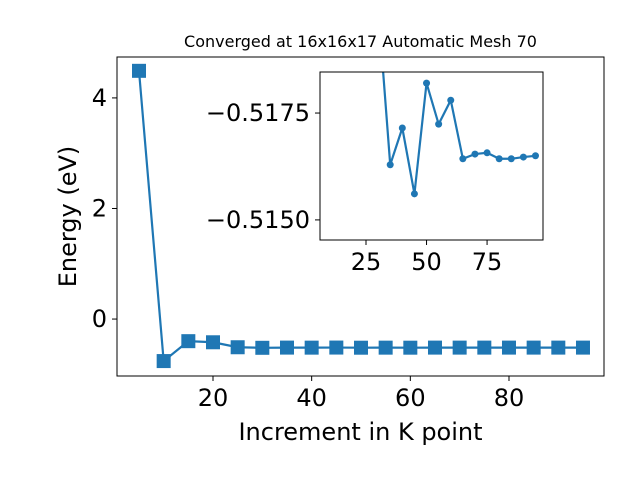 The height and width of the screenshot is (480, 640). I want to click on y-tick-label: 4, so click(99, 98).